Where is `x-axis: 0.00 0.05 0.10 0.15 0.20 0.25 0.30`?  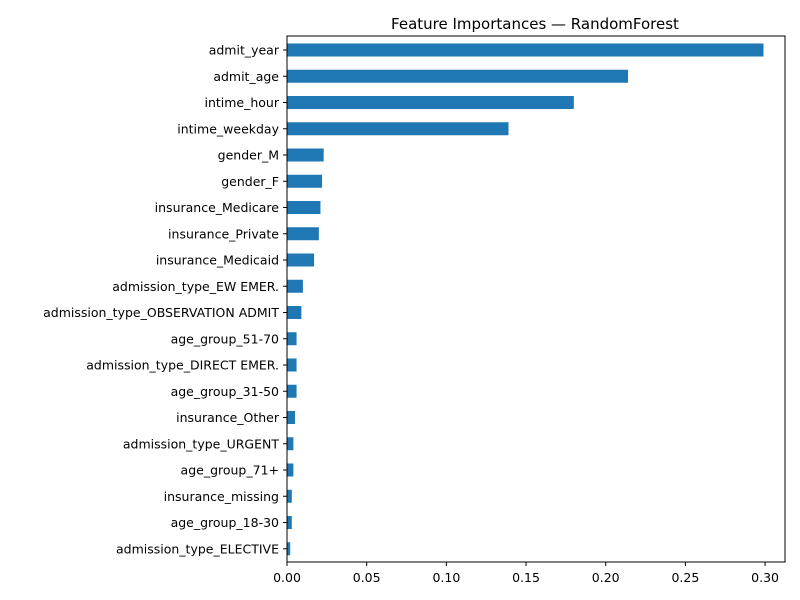 x-axis: 0.00 0.05 0.10 0.15 0.20 0.25 0.30 is located at coordinates (526, 573).